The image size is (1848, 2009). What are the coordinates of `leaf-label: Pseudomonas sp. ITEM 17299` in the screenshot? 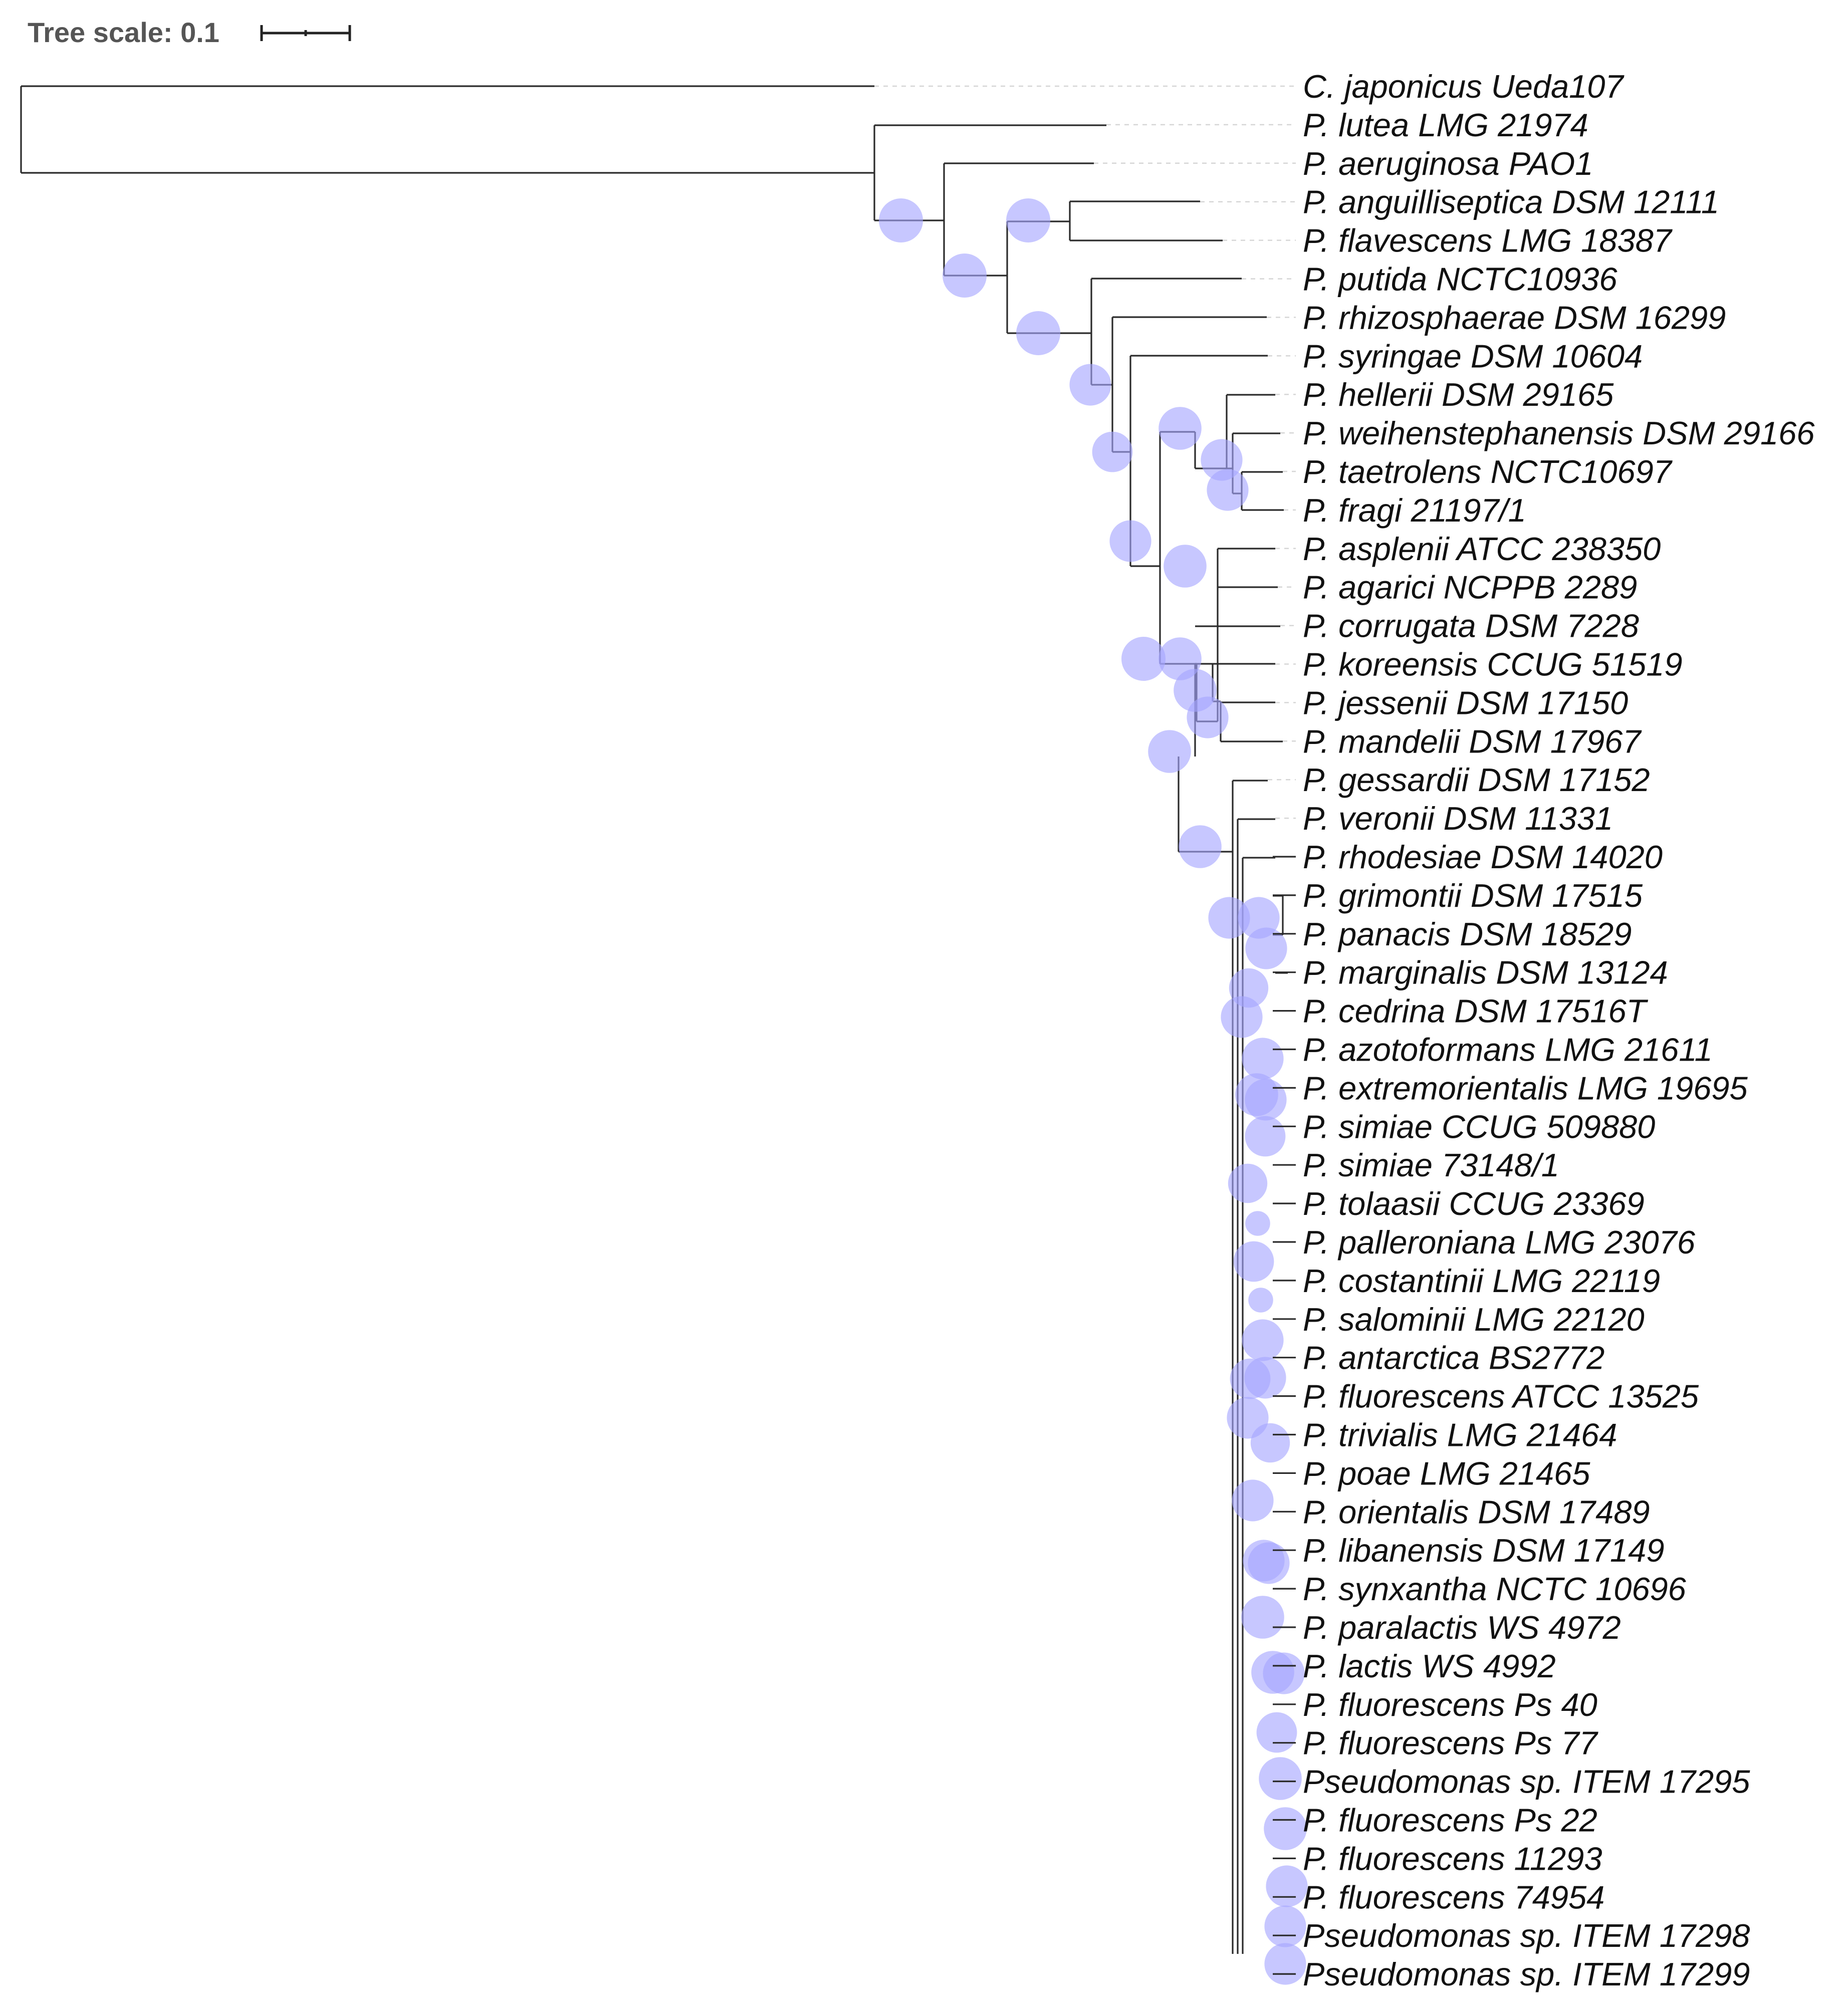 It's located at (1526, 1974).